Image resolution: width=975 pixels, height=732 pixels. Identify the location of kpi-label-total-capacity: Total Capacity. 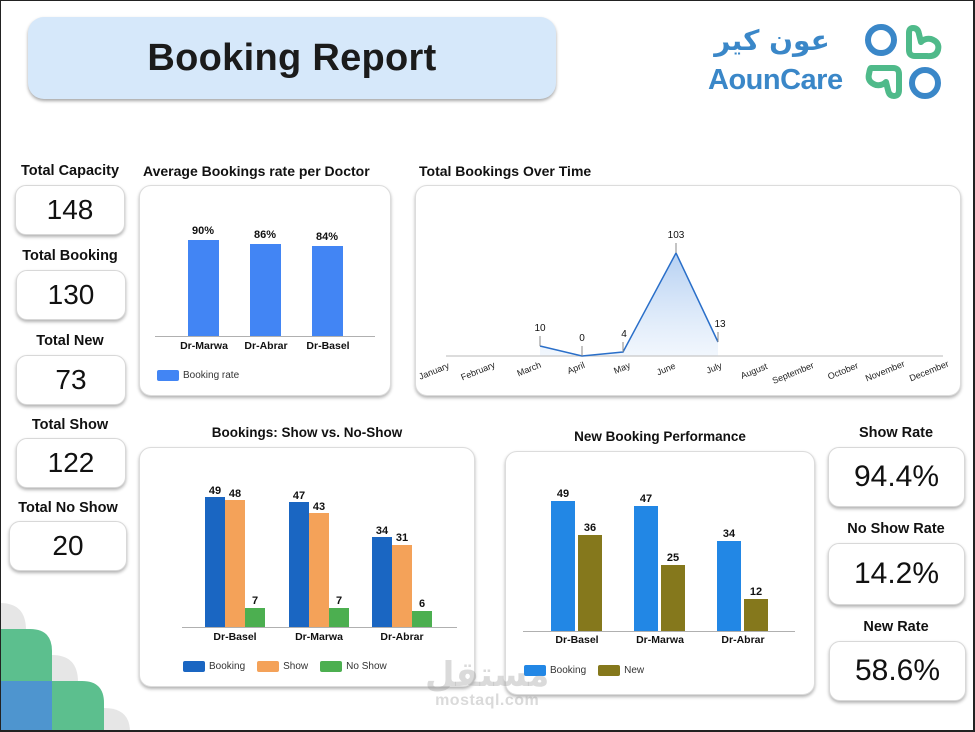
(70, 171).